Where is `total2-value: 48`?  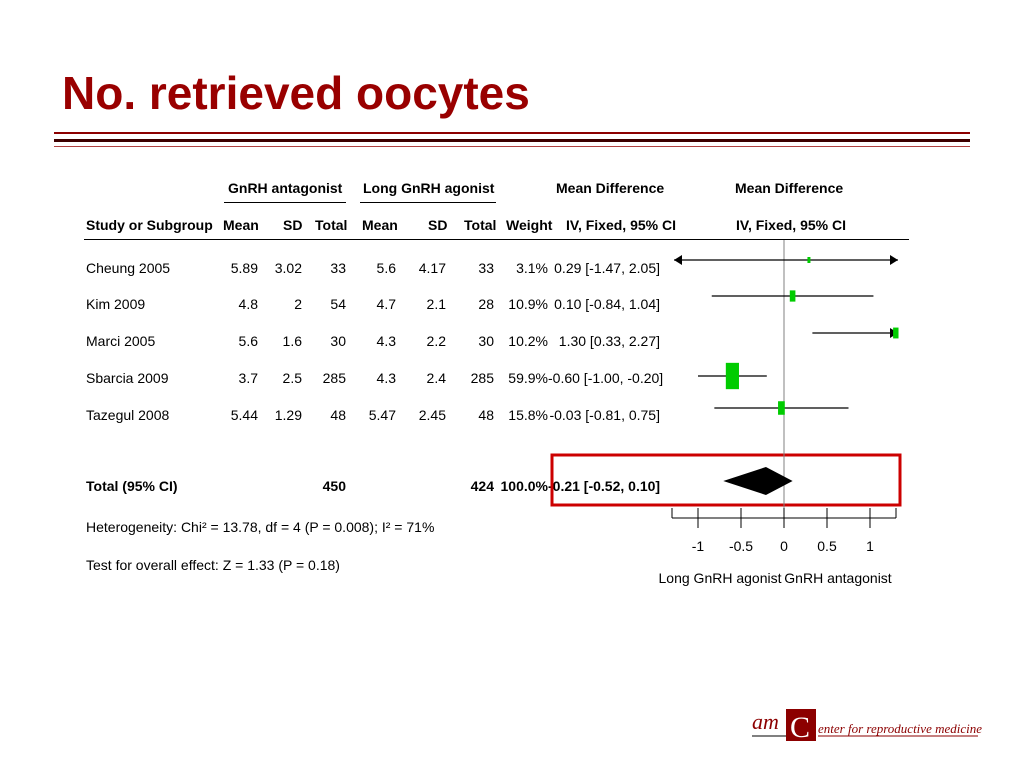
total2-value: 48 is located at coordinates (486, 415).